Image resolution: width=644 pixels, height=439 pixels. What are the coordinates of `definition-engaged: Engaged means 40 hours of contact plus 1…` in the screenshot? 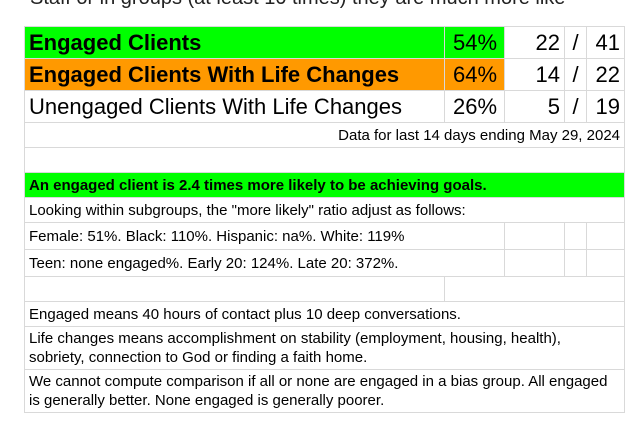 It's located at (324, 314).